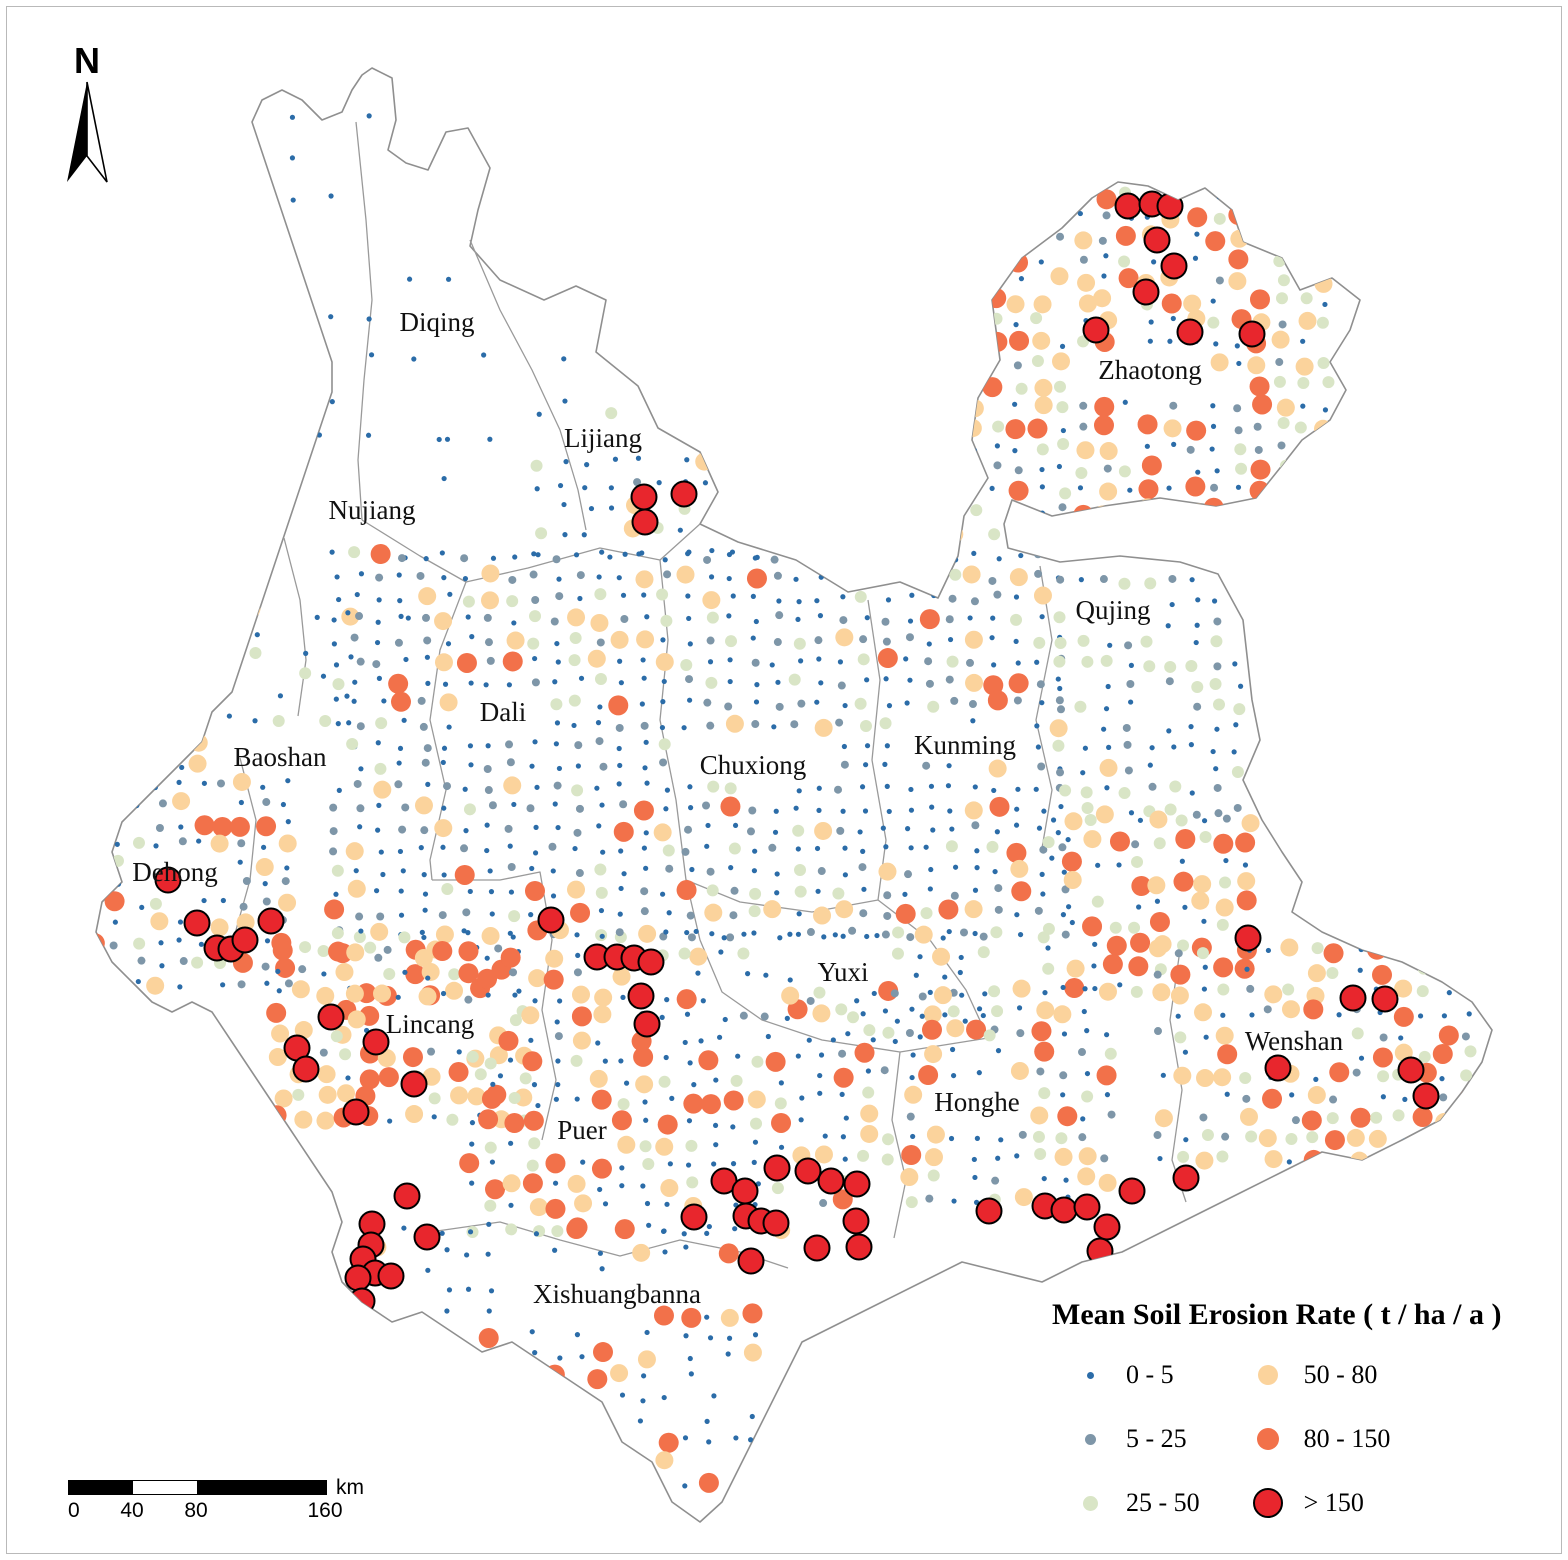 The height and width of the screenshot is (1560, 1568). I want to click on scale-bar-segment, so click(261, 1487).